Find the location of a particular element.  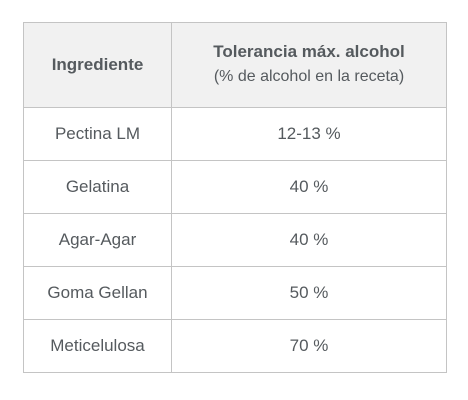

table-row: Agar-Agar 40 % is located at coordinates (235, 240).